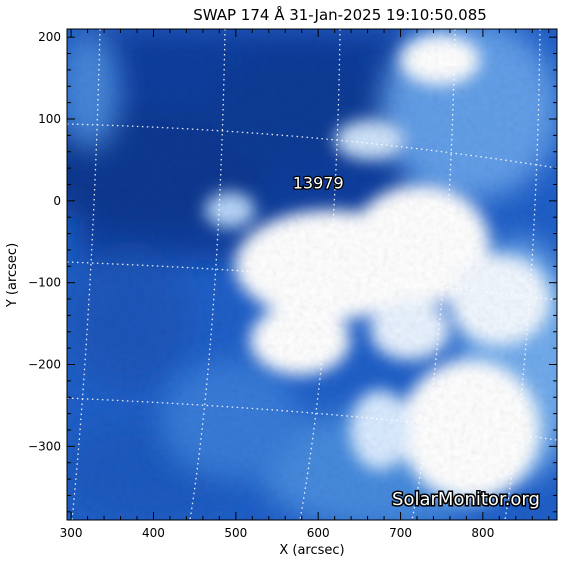 The image size is (564, 564). What do you see at coordinates (44, 283) in the screenshot?
I see `y-tick-label: −100` at bounding box center [44, 283].